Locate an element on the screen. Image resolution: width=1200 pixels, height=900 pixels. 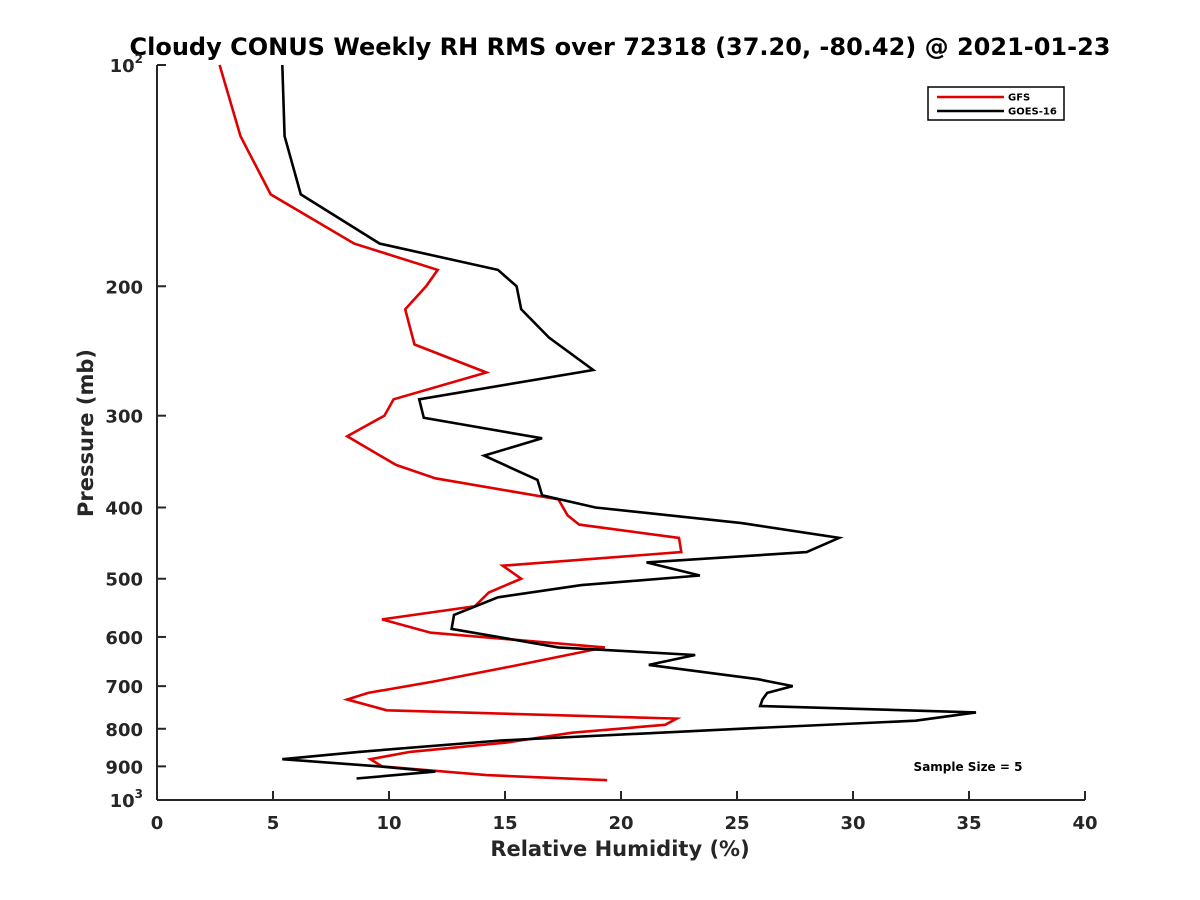
x-tick-label: 35 is located at coordinates (968, 823).